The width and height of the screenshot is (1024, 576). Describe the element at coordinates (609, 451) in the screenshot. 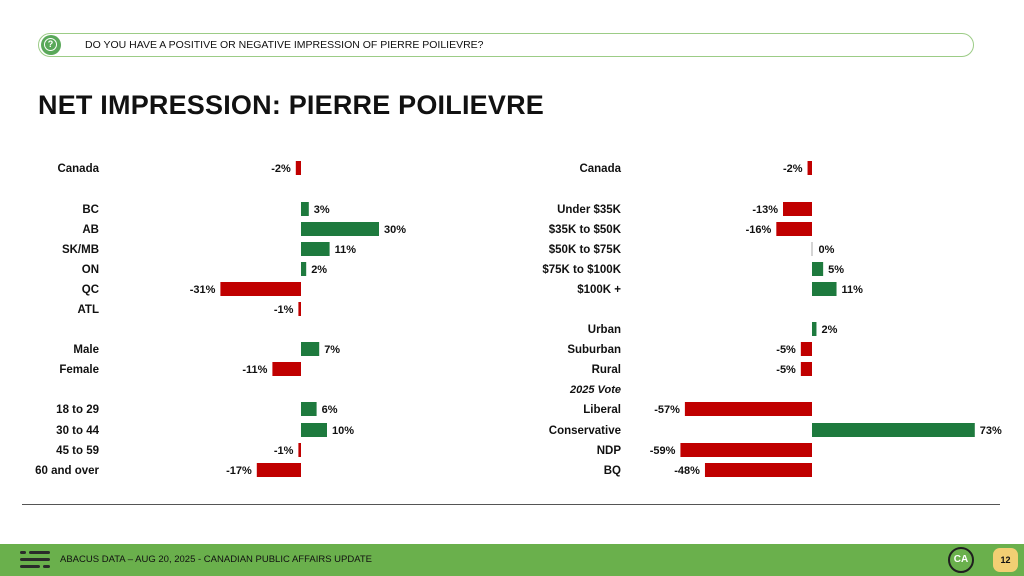

I see `category-label: NDP` at that location.